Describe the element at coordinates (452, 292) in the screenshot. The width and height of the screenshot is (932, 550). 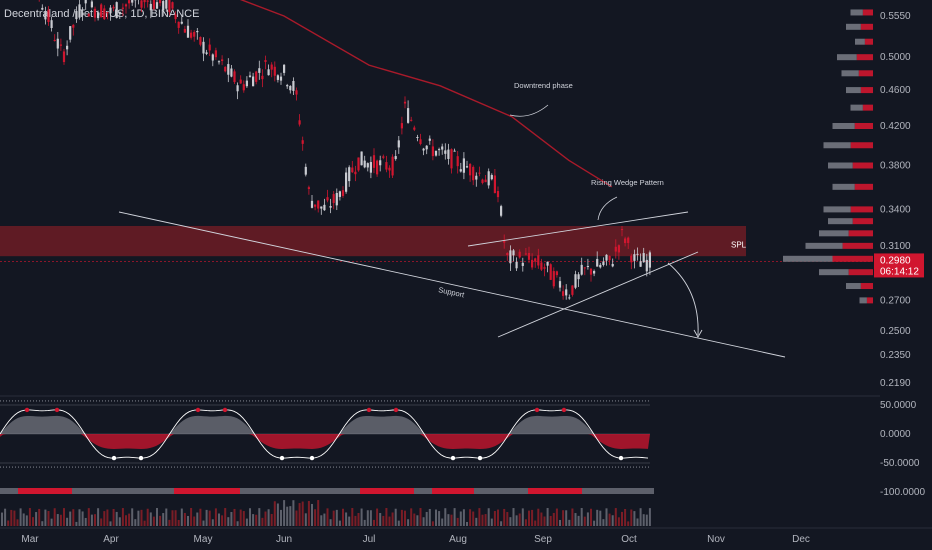
I see `annotation-support: Support` at that location.